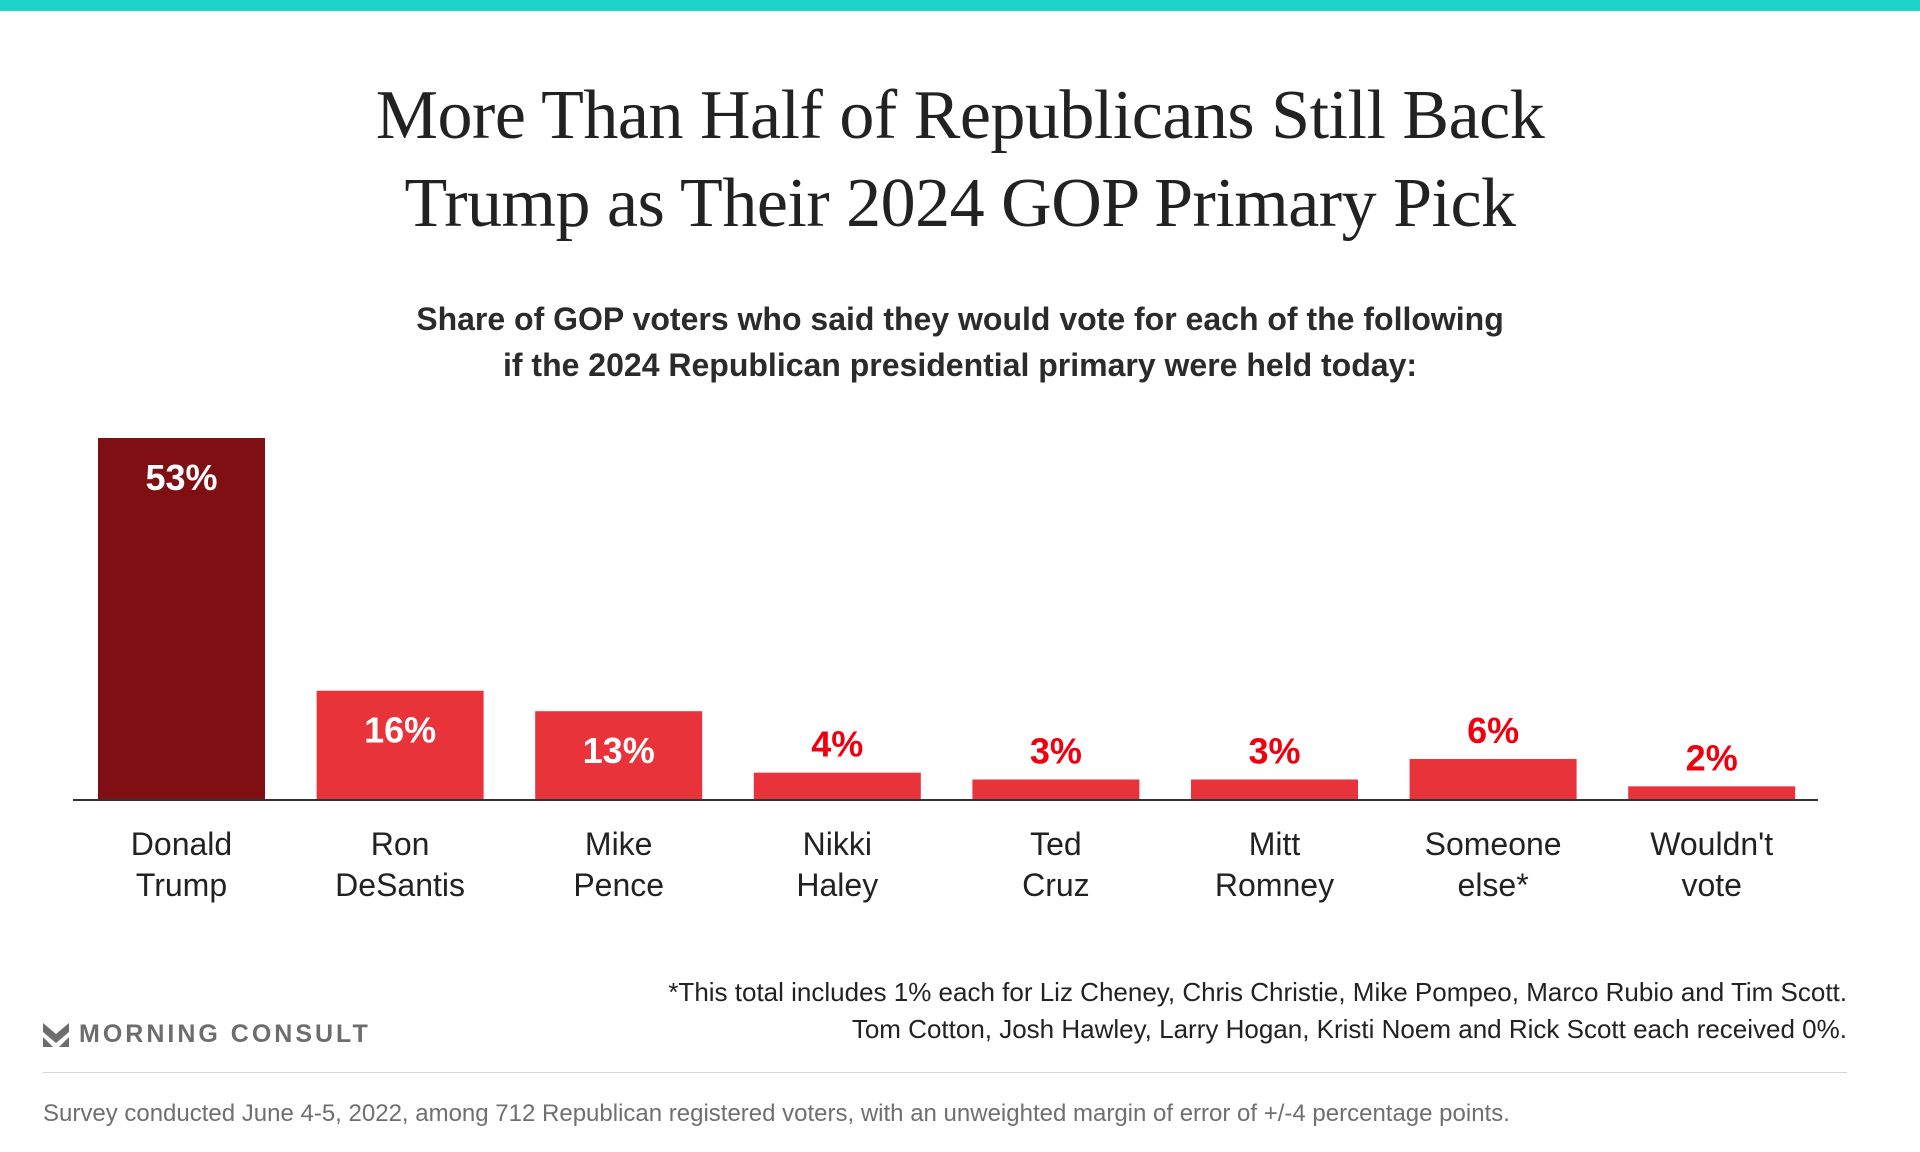 The image size is (1920, 1152). What do you see at coordinates (225, 1034) in the screenshot?
I see `logo-text: MORNING CONSULT` at bounding box center [225, 1034].